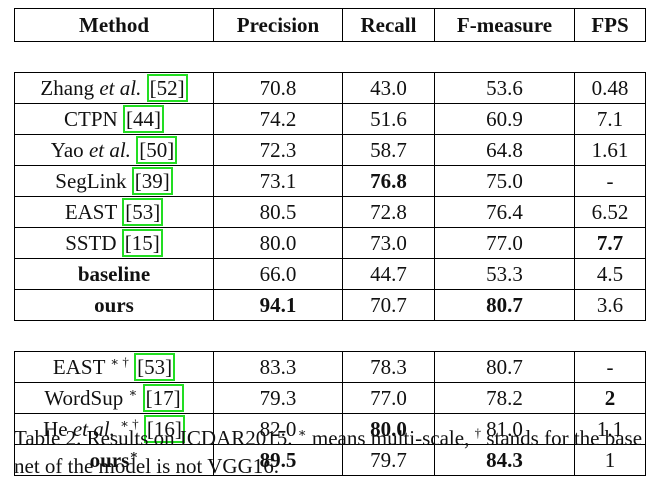  Describe the element at coordinates (610, 243) in the screenshot. I see `cell-fps: 7.7` at that location.